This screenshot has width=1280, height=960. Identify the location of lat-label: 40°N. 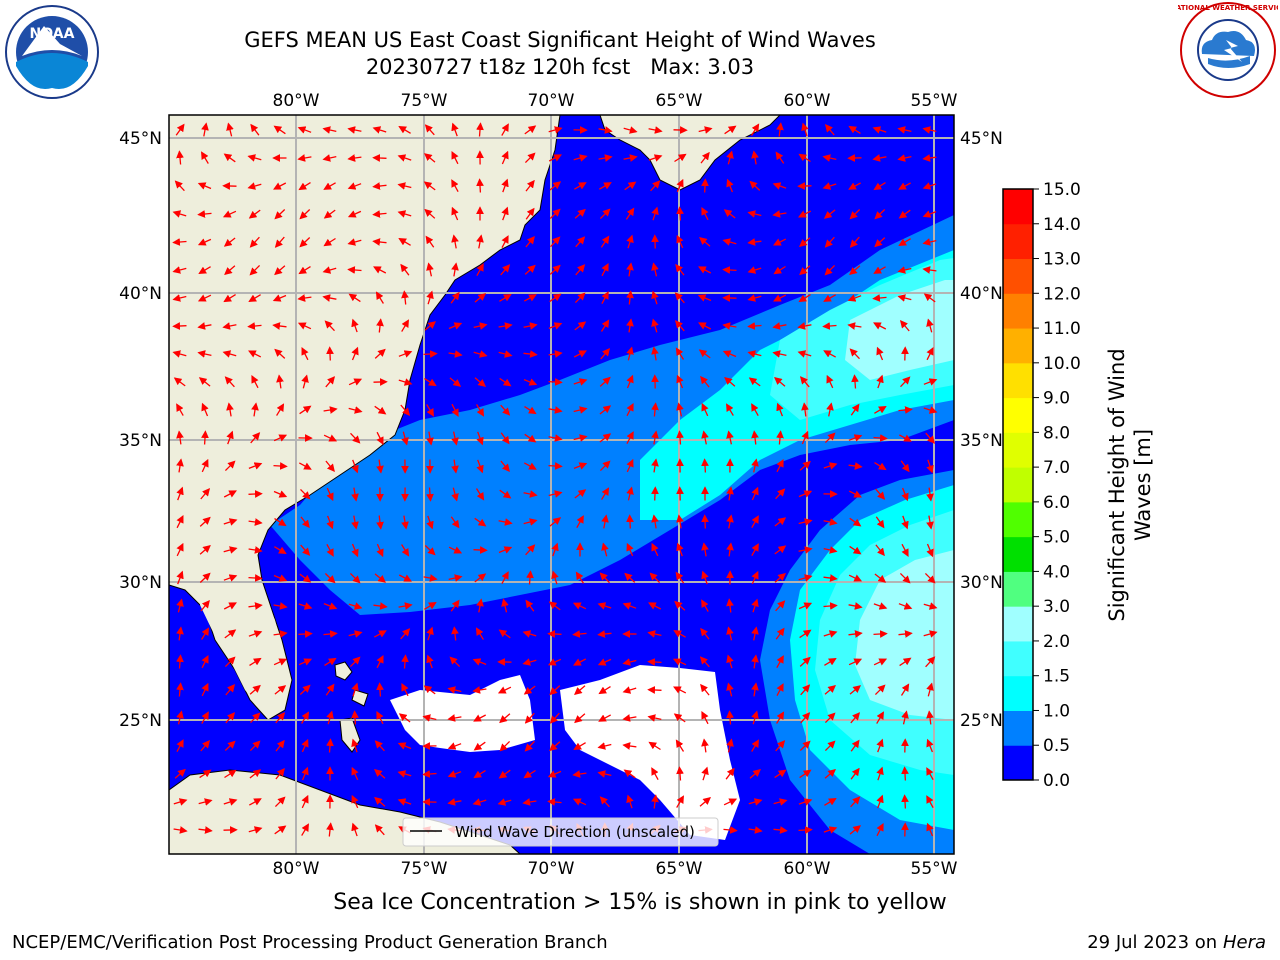
(981, 294).